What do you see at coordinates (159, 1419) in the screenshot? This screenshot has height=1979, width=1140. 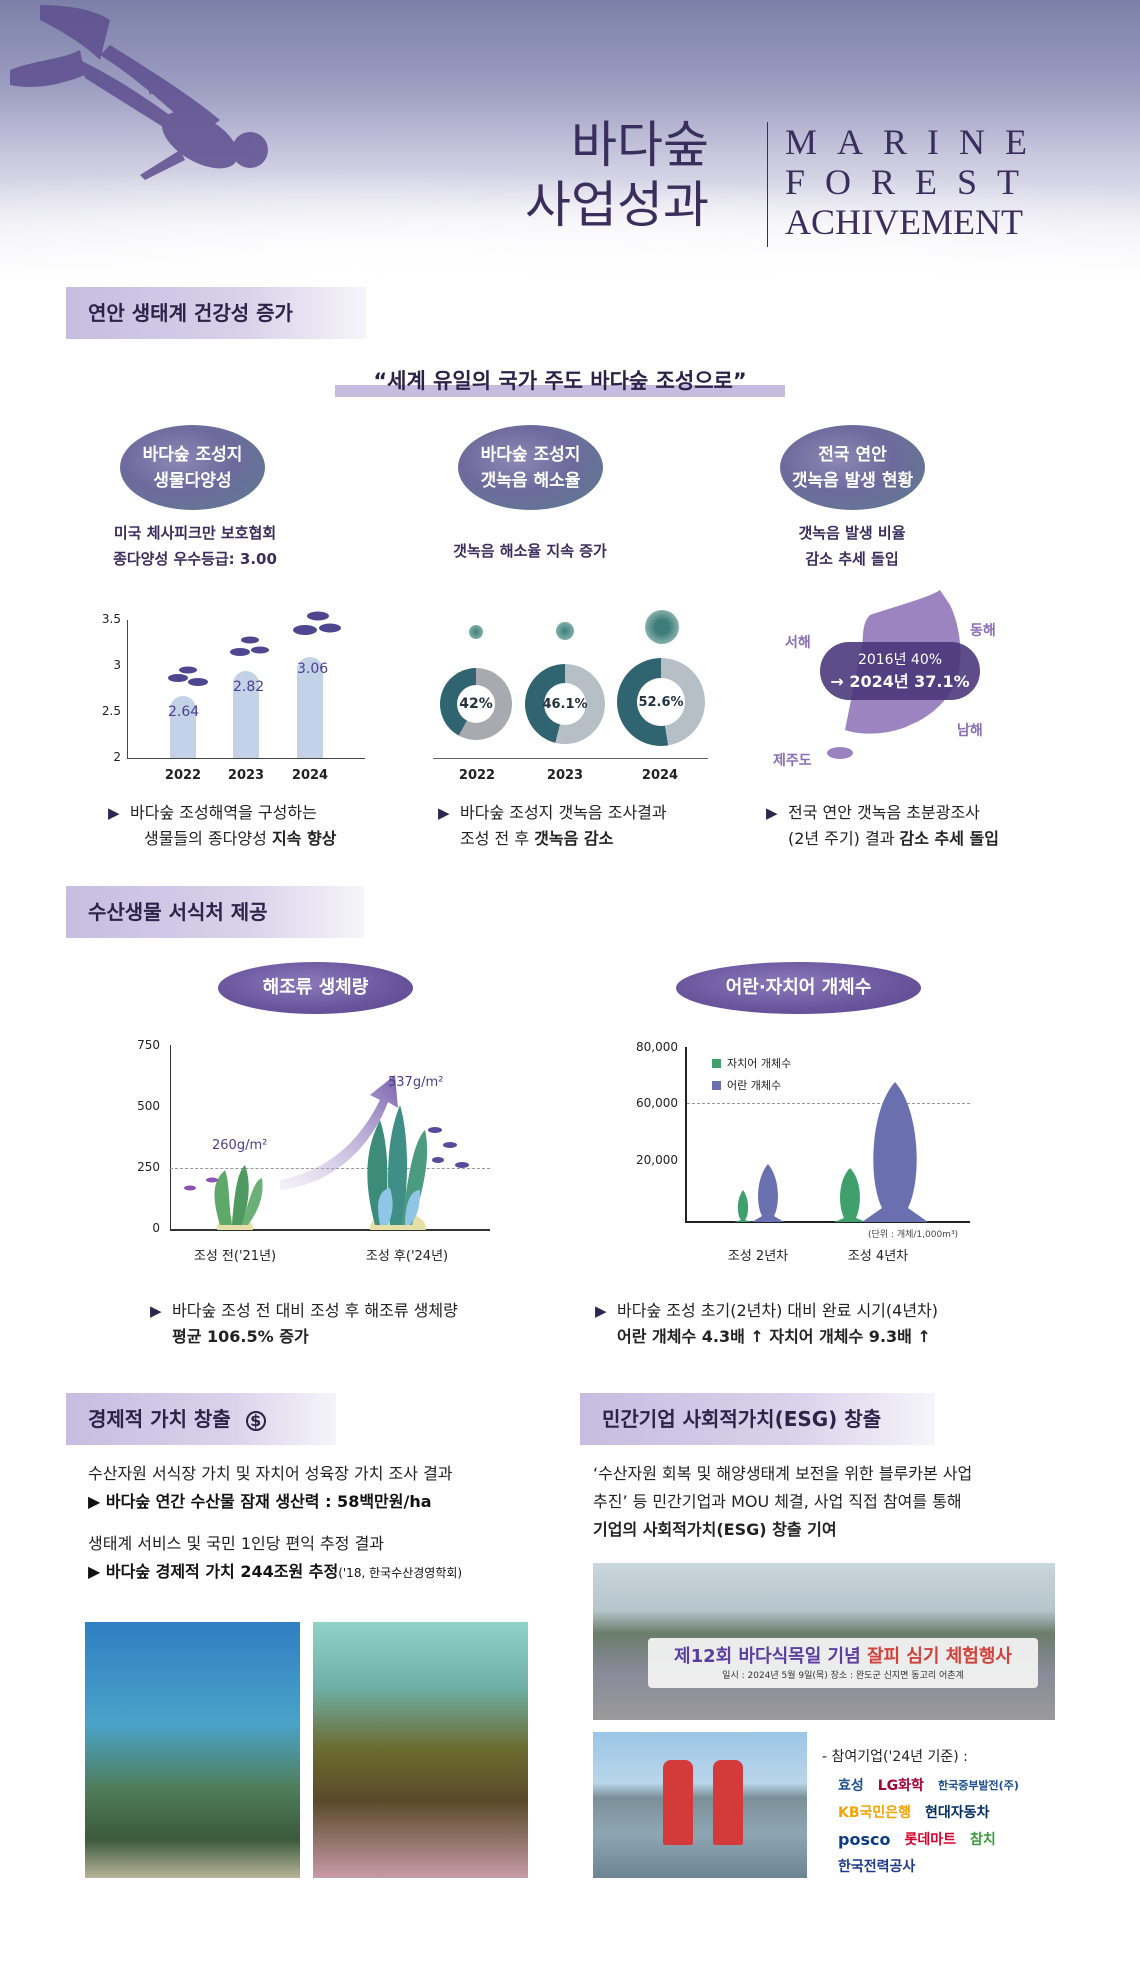 I see `section-header-text: 경제적 가치 창출` at bounding box center [159, 1419].